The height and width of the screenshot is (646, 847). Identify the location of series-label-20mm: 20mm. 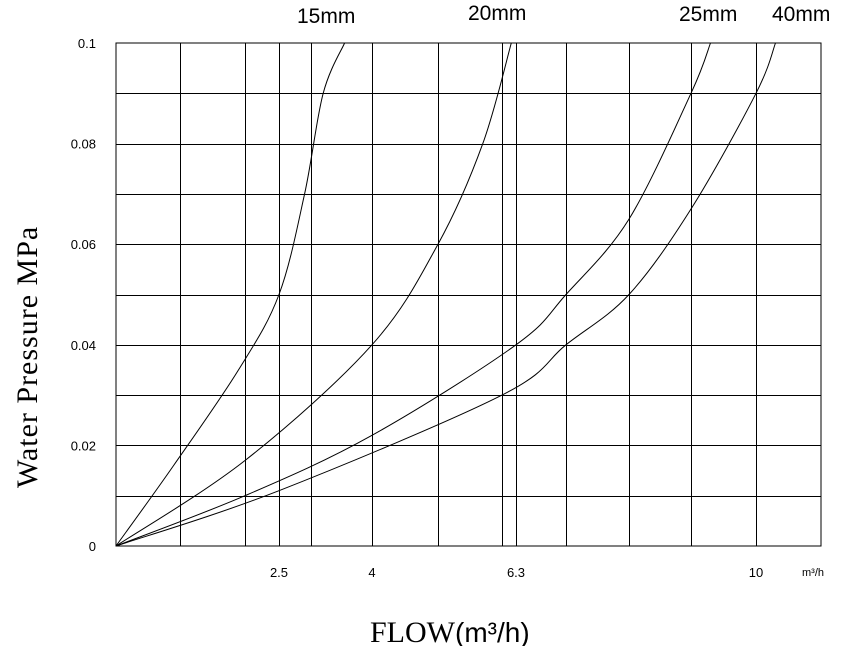
(497, 13).